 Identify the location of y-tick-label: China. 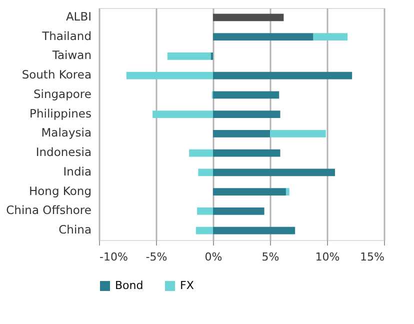
(75, 229).